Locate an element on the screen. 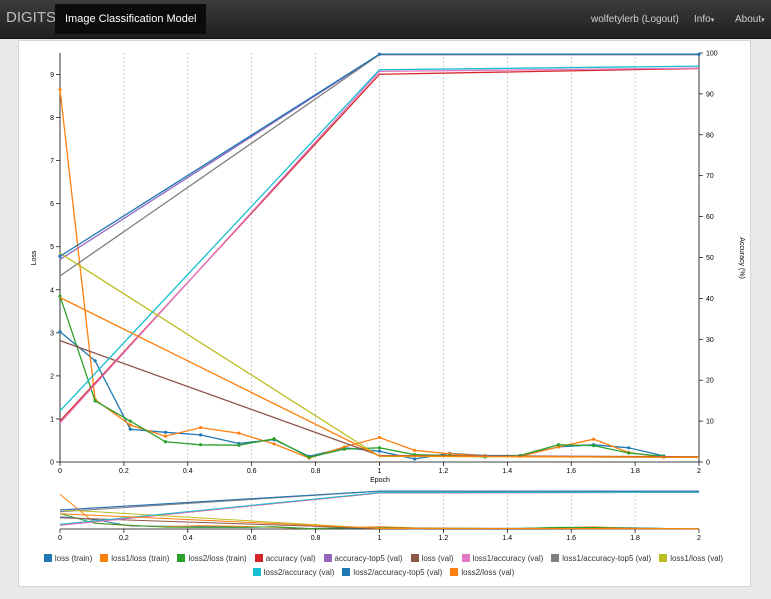 The width and height of the screenshot is (771, 599). info-menu-label: Info is located at coordinates (702, 19).